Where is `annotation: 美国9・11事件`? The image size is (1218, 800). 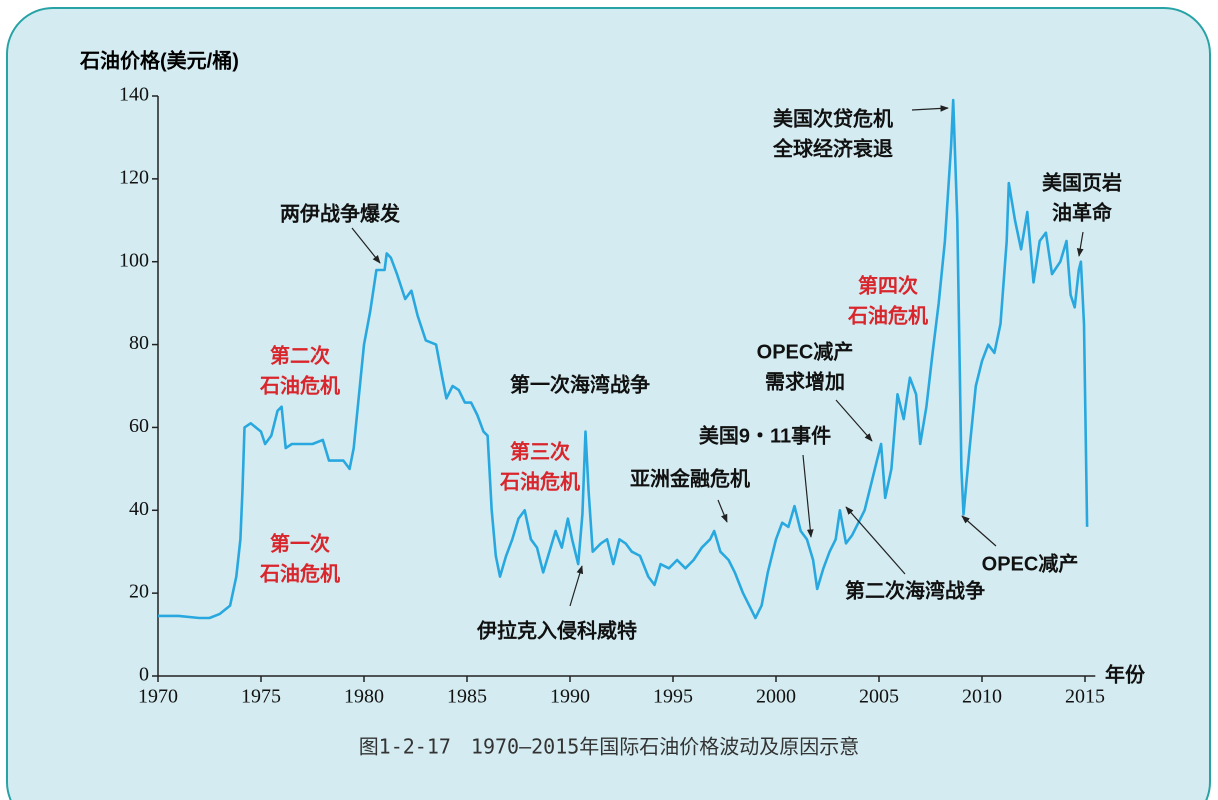 annotation: 美国9・11事件 is located at coordinates (765, 435).